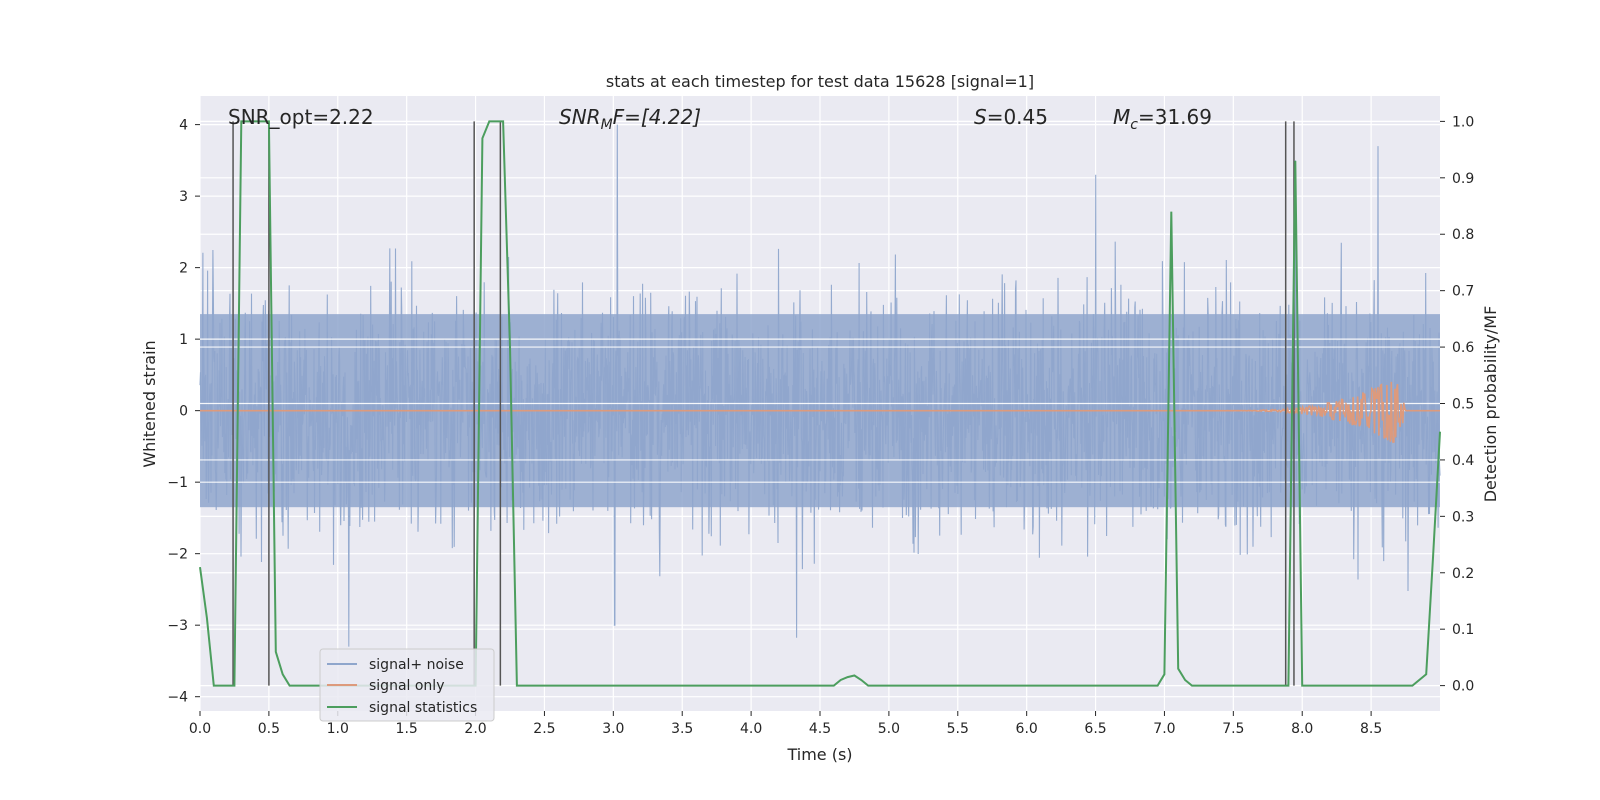  What do you see at coordinates (1134, 125) in the screenshot?
I see `mc-sub: c` at bounding box center [1134, 125].